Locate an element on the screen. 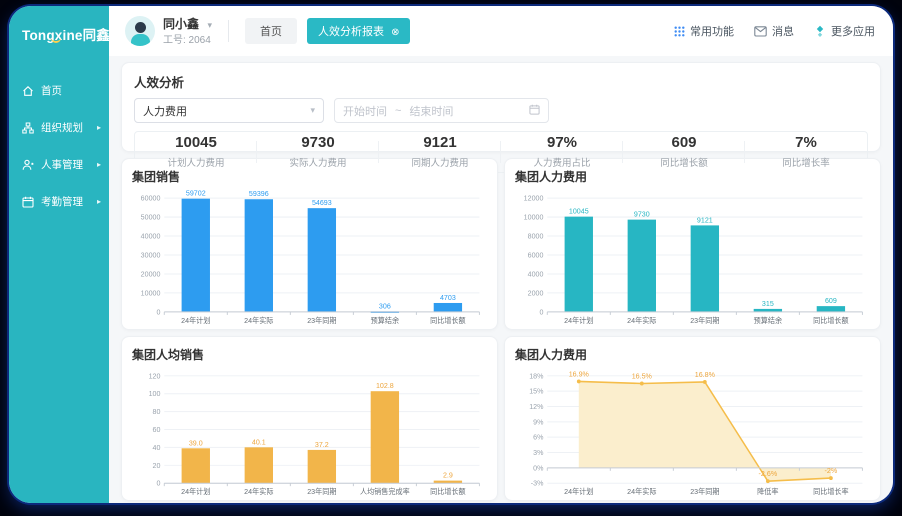  kpi-planned-hr-cost: 10045 计划人力费用 is located at coordinates (196, 152).